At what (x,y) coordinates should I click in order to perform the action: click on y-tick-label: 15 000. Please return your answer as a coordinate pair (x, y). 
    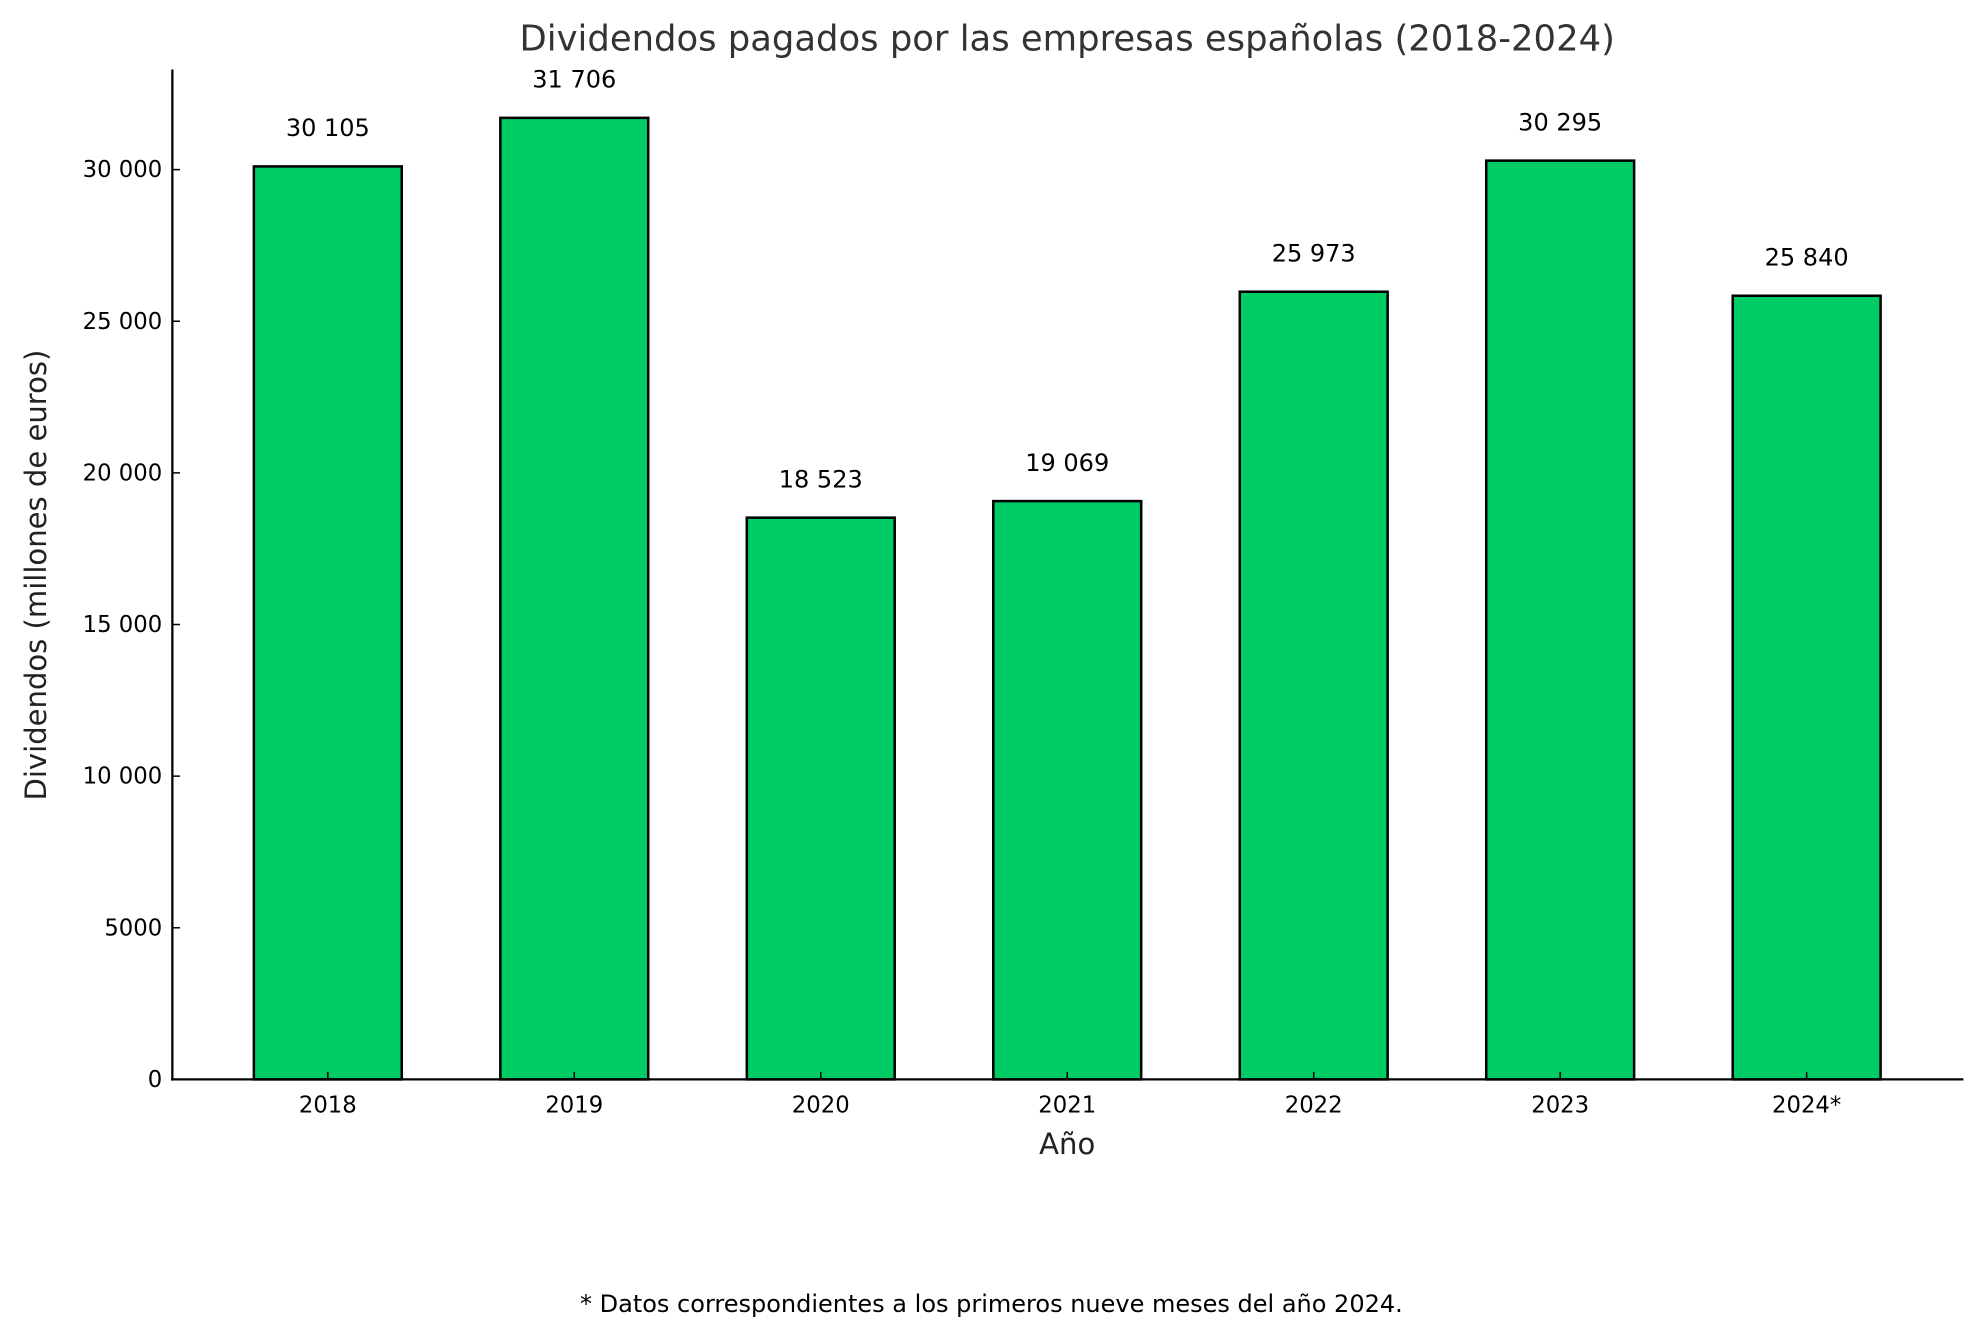
    Looking at the image, I should click on (123, 625).